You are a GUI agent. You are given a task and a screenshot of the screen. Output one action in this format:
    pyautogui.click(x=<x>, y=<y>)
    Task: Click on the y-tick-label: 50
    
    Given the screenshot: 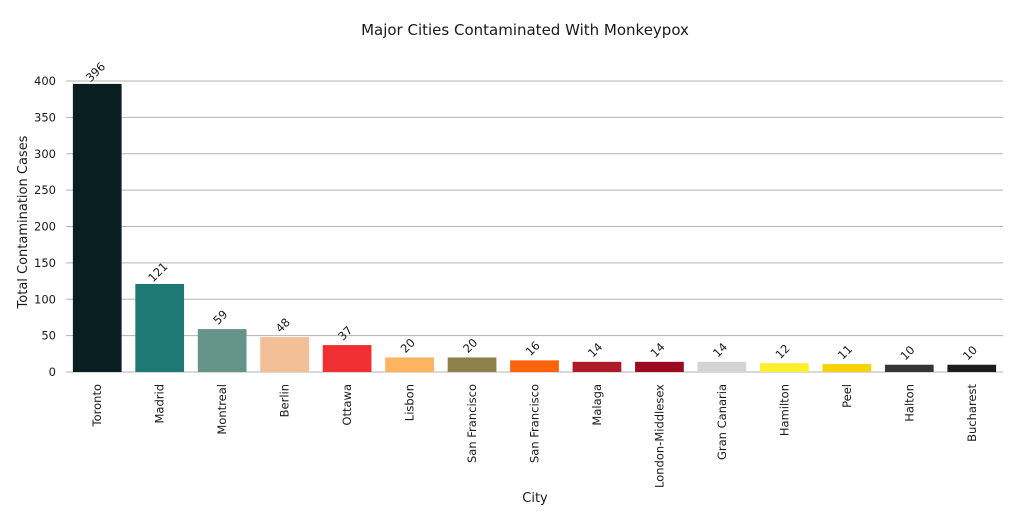 What is the action you would take?
    pyautogui.click(x=48, y=336)
    